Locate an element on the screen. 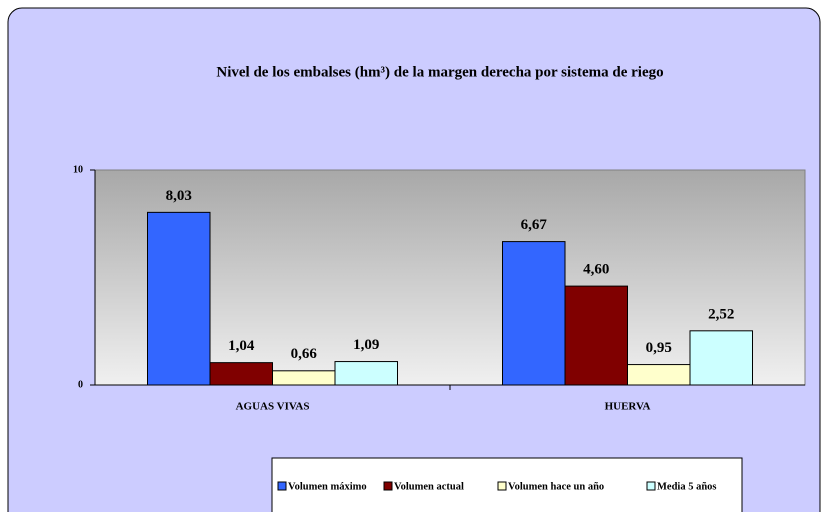  legend-label: Volumen actual is located at coordinates (429, 486).